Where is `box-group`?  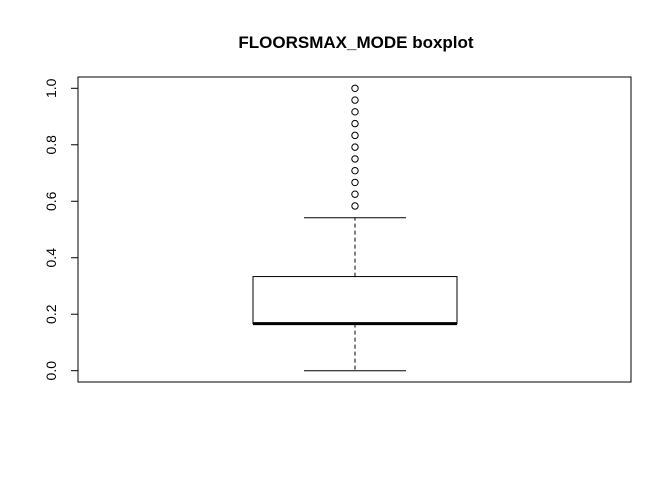
box-group is located at coordinates (355, 294).